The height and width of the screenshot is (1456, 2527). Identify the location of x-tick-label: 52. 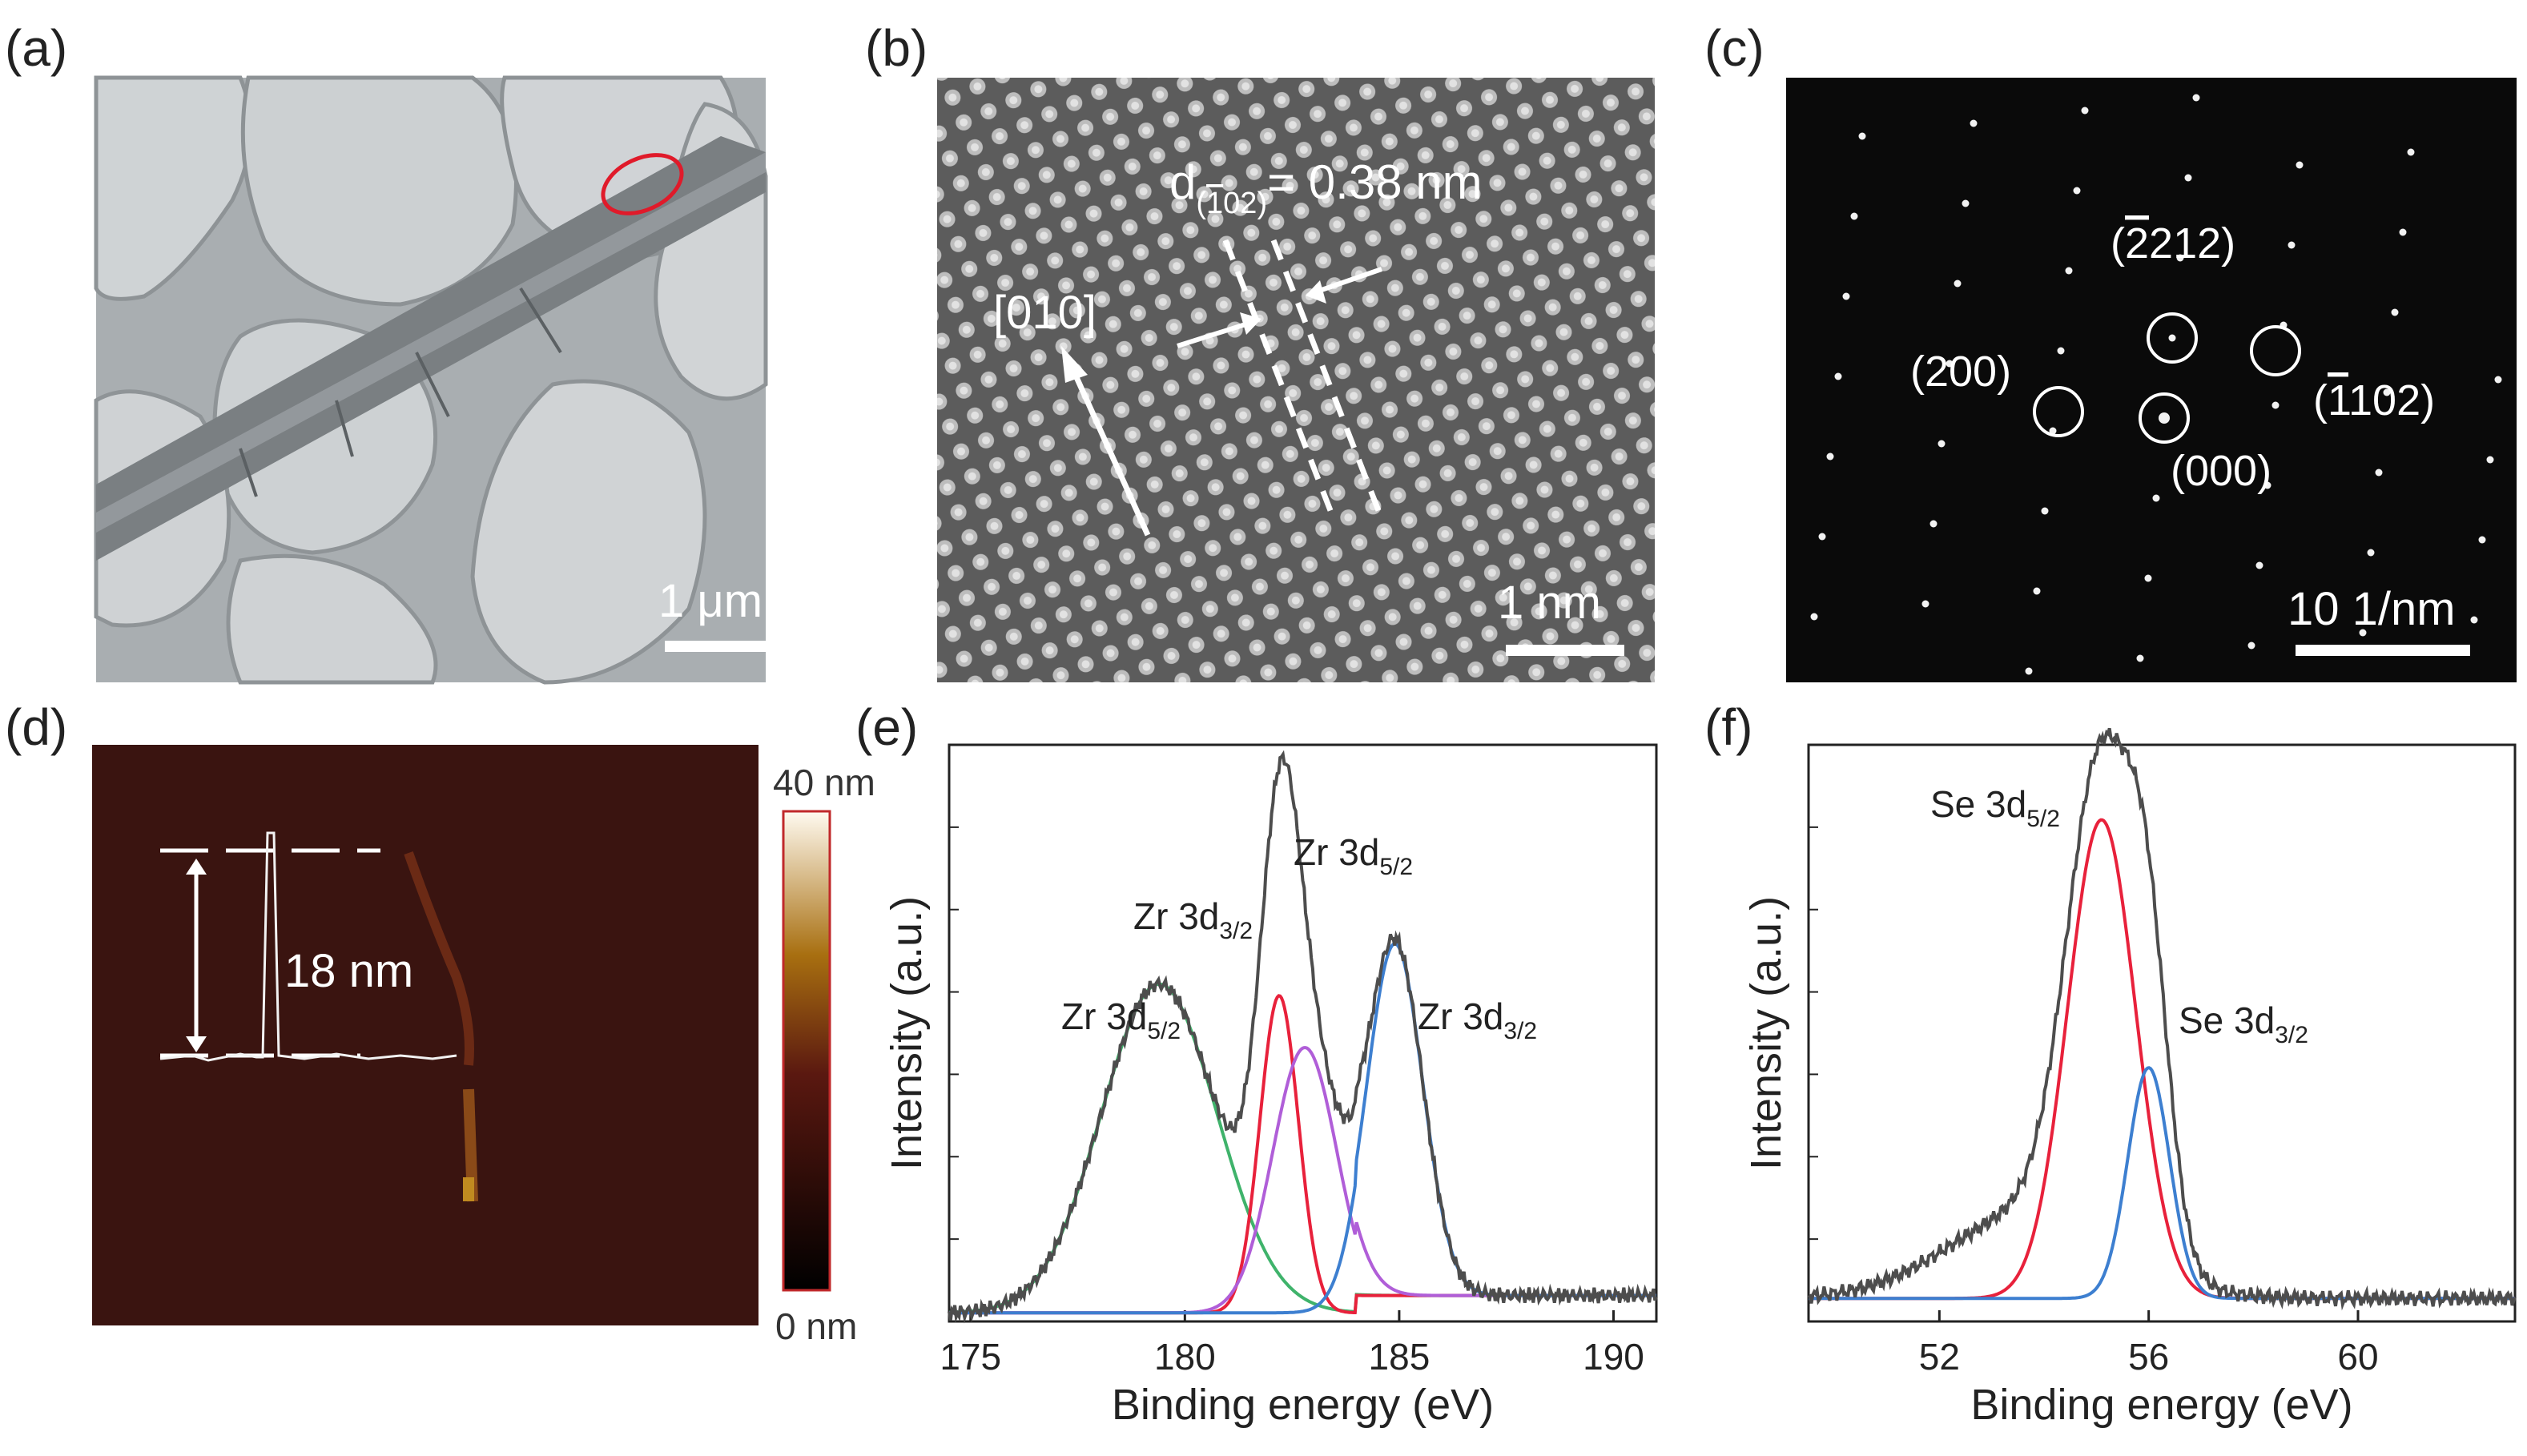
(1939, 1357).